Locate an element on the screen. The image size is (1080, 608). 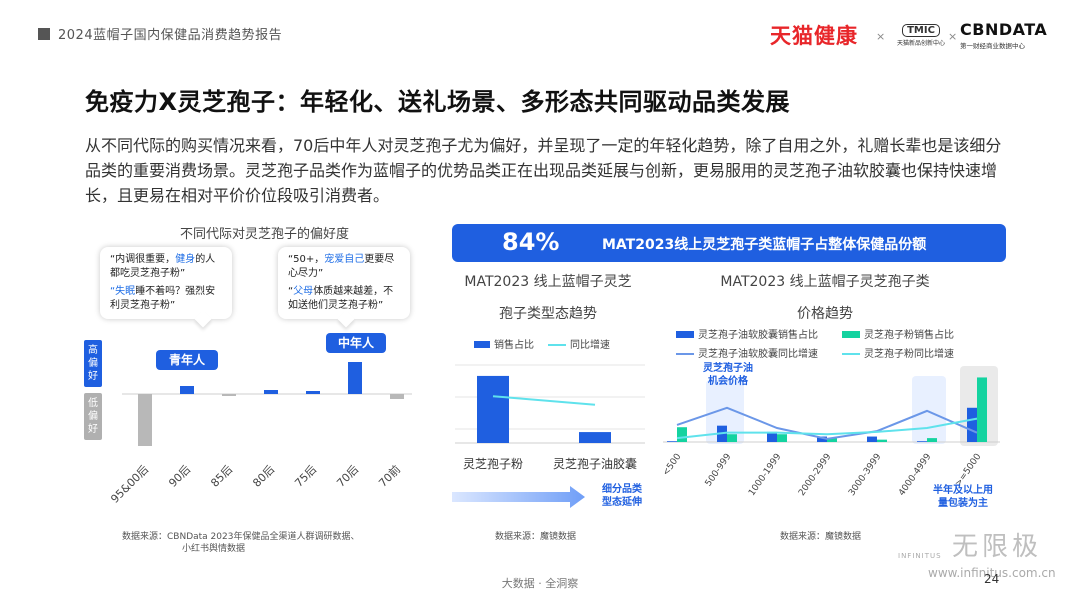
middle-quote-2: “父母体质越来越差，不如送他们灵芝孢子粉” is located at coordinates (341, 298).